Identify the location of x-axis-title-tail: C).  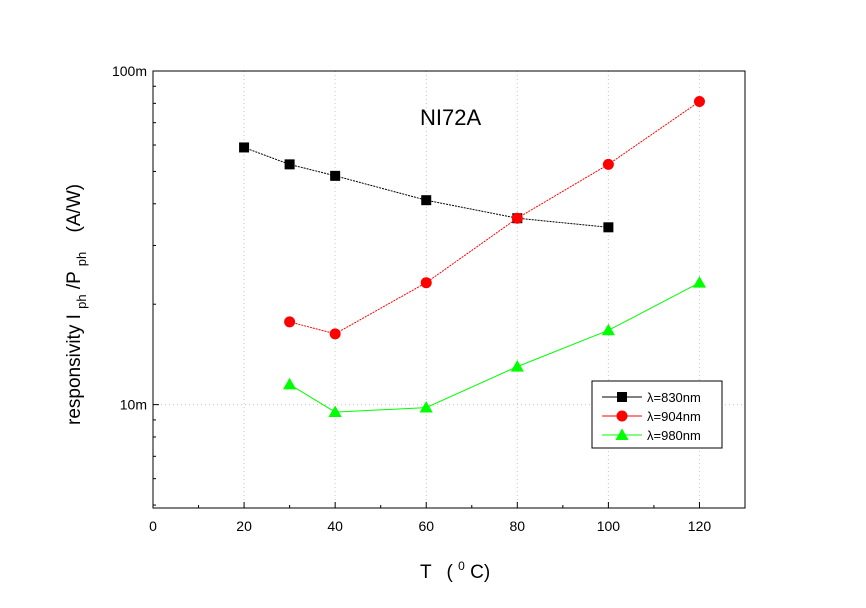
(480, 572).